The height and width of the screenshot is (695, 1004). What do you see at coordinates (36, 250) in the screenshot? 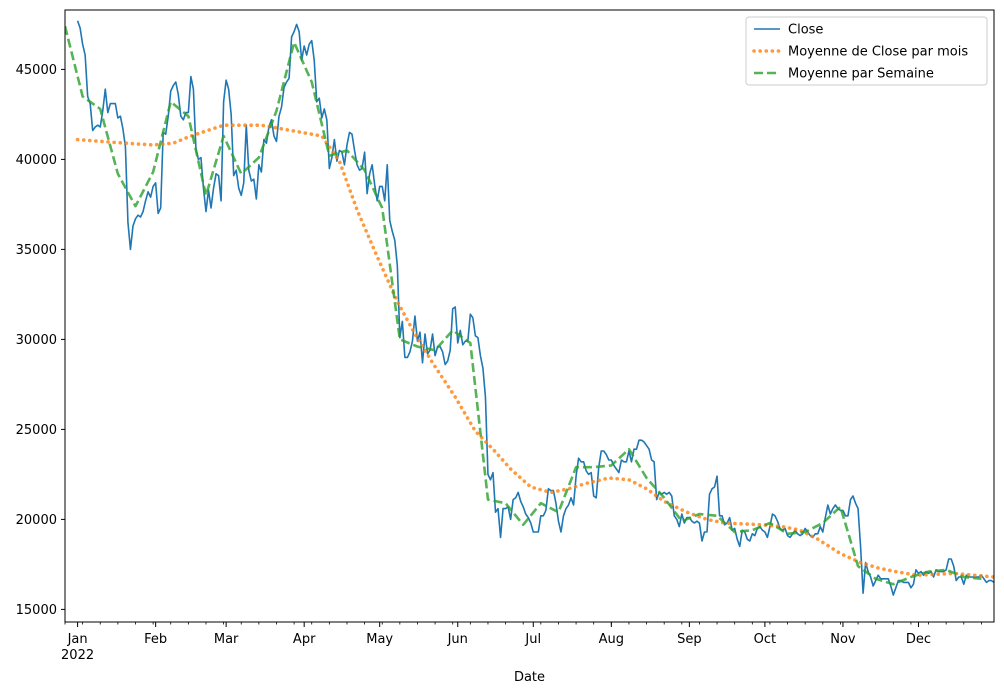
I see `y-tick-label: 35000` at bounding box center [36, 250].